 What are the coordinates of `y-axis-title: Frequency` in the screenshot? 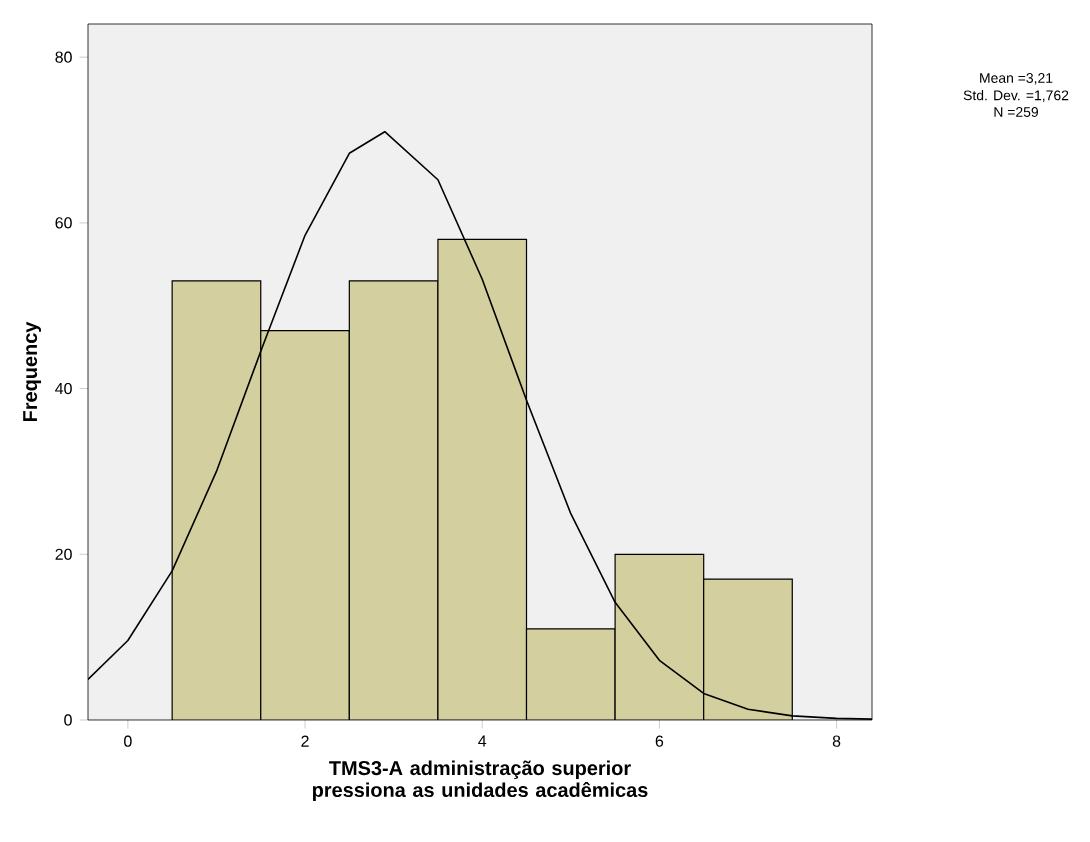 It's located at (32, 371).